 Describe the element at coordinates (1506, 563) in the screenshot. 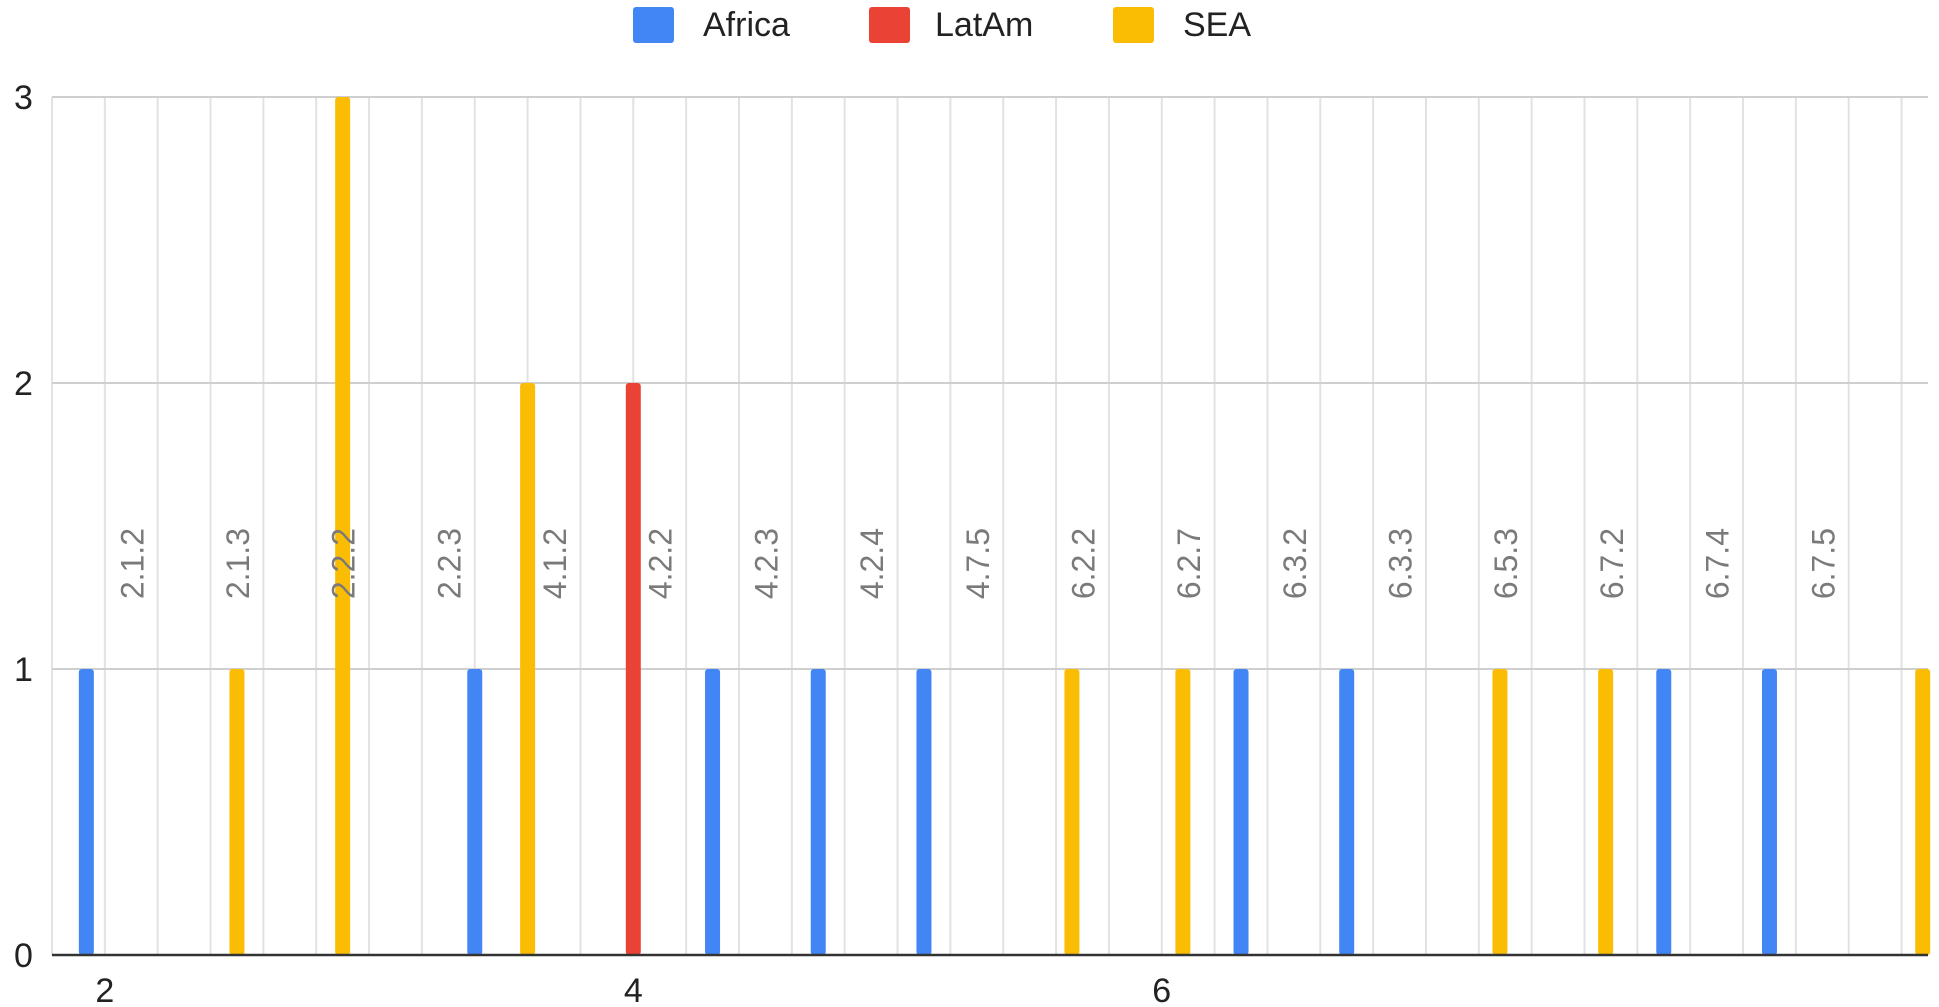

I see `category-label: 6.5.3` at that location.